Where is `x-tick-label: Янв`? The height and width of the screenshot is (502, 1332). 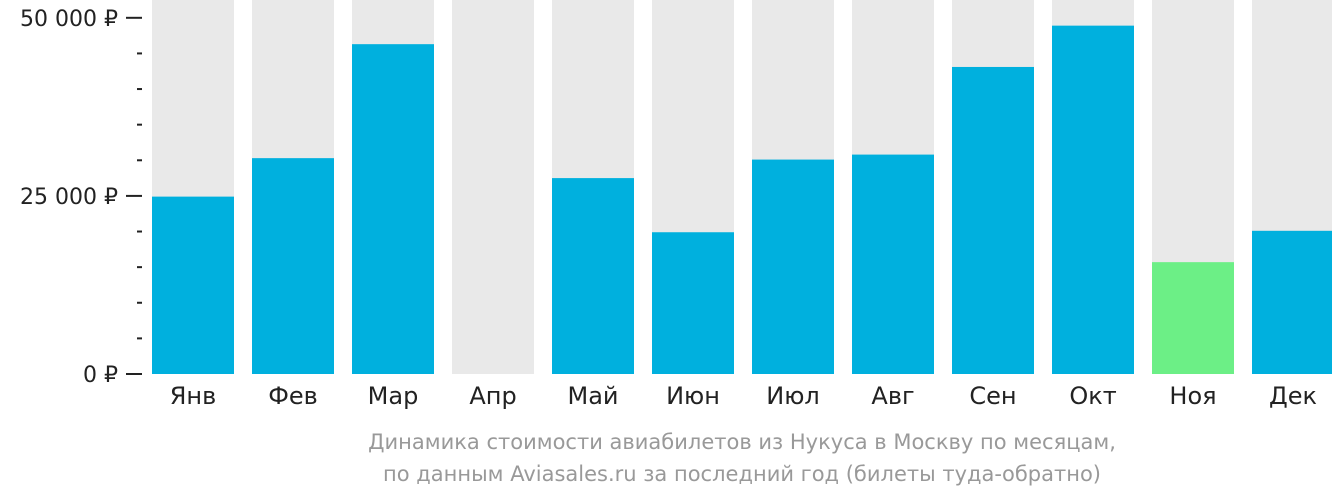
x-tick-label: Янв is located at coordinates (193, 396).